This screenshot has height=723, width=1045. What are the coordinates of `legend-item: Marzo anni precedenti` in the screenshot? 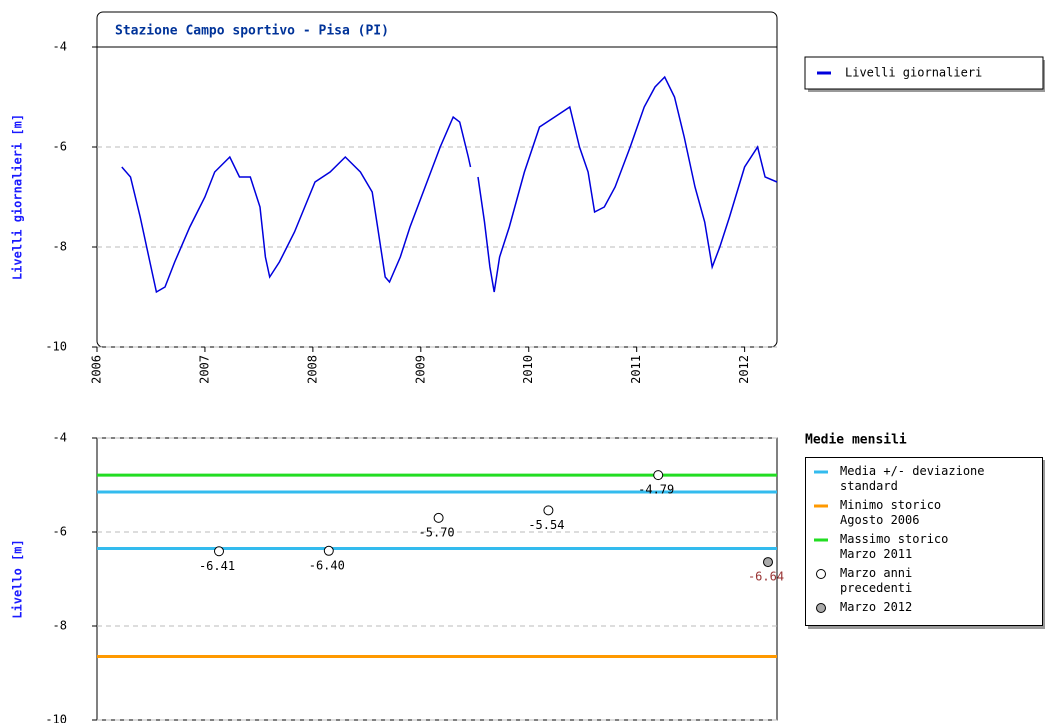 It's located at (924, 581).